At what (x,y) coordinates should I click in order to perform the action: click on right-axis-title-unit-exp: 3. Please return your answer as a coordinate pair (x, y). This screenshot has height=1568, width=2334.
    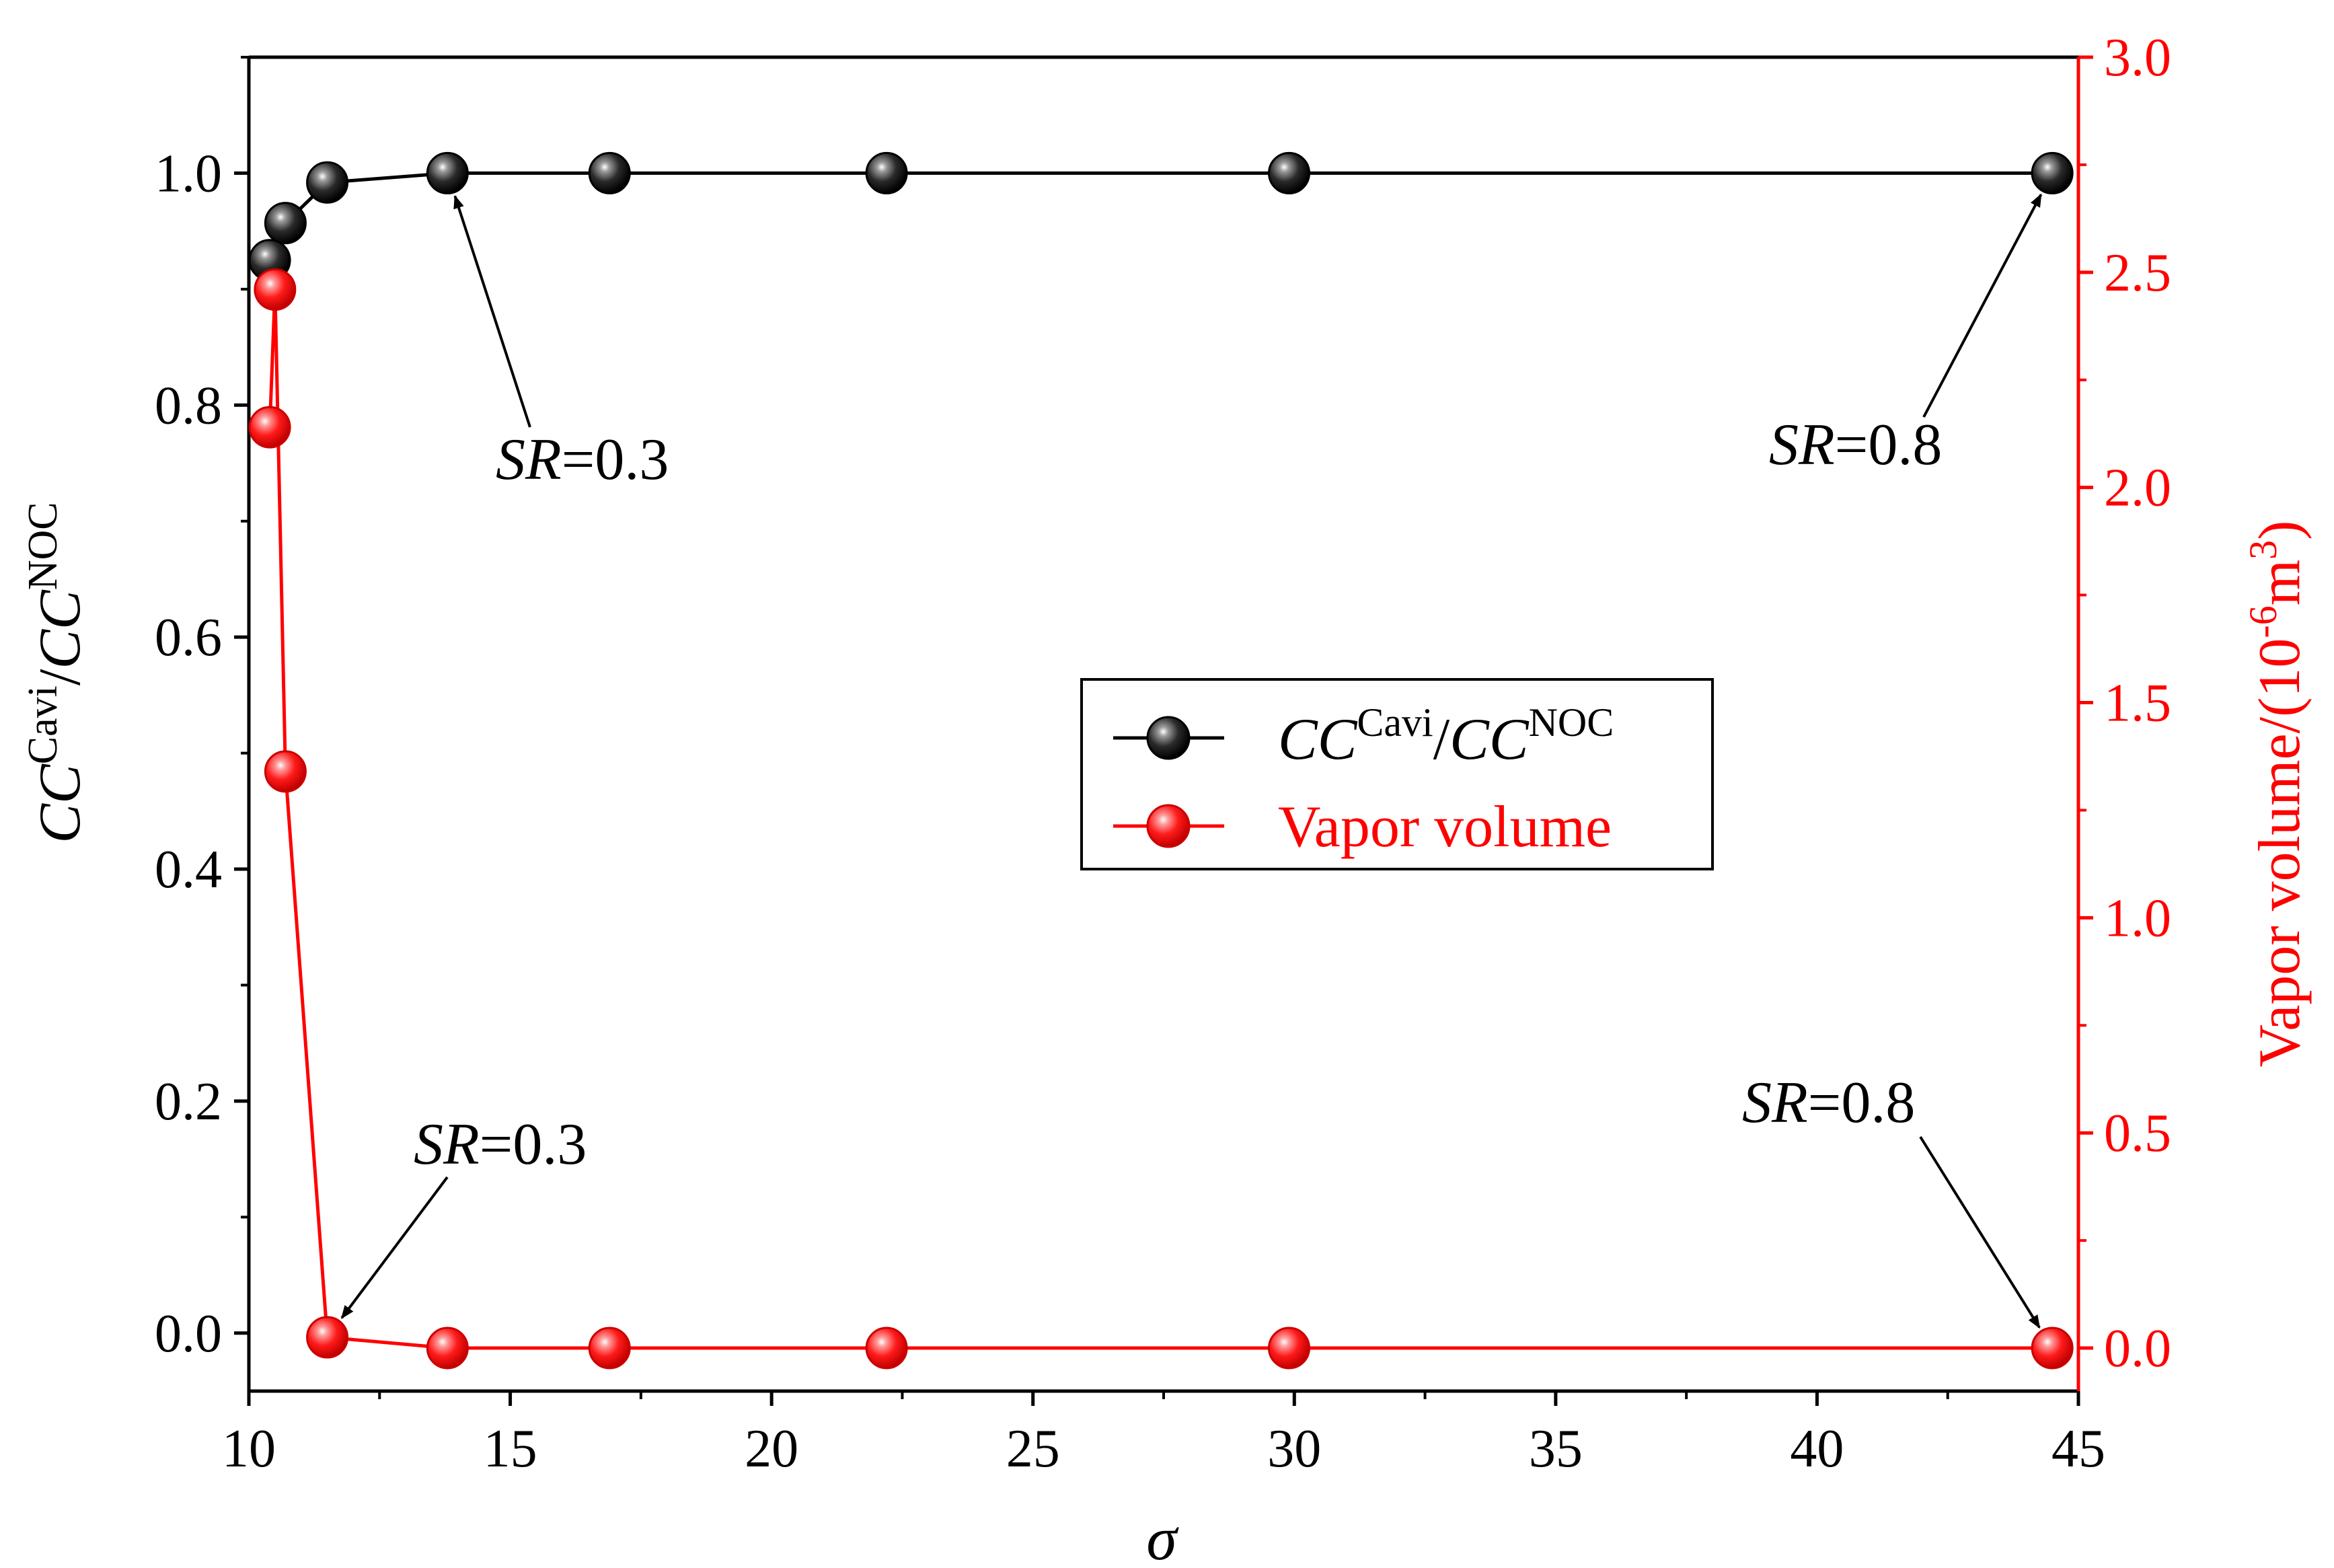
    Looking at the image, I should click on (2263, 550).